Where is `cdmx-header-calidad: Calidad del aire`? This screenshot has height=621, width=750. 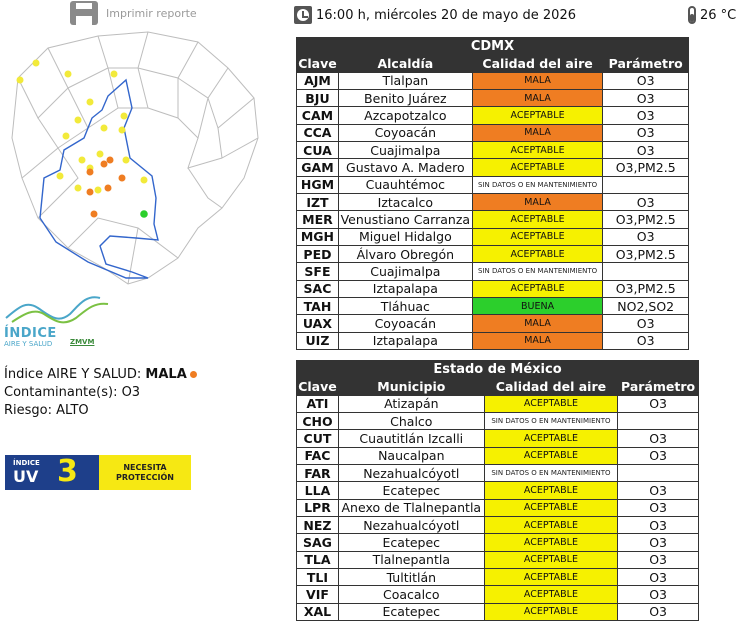
cdmx-header-calidad: Calidad del aire is located at coordinates (537, 63).